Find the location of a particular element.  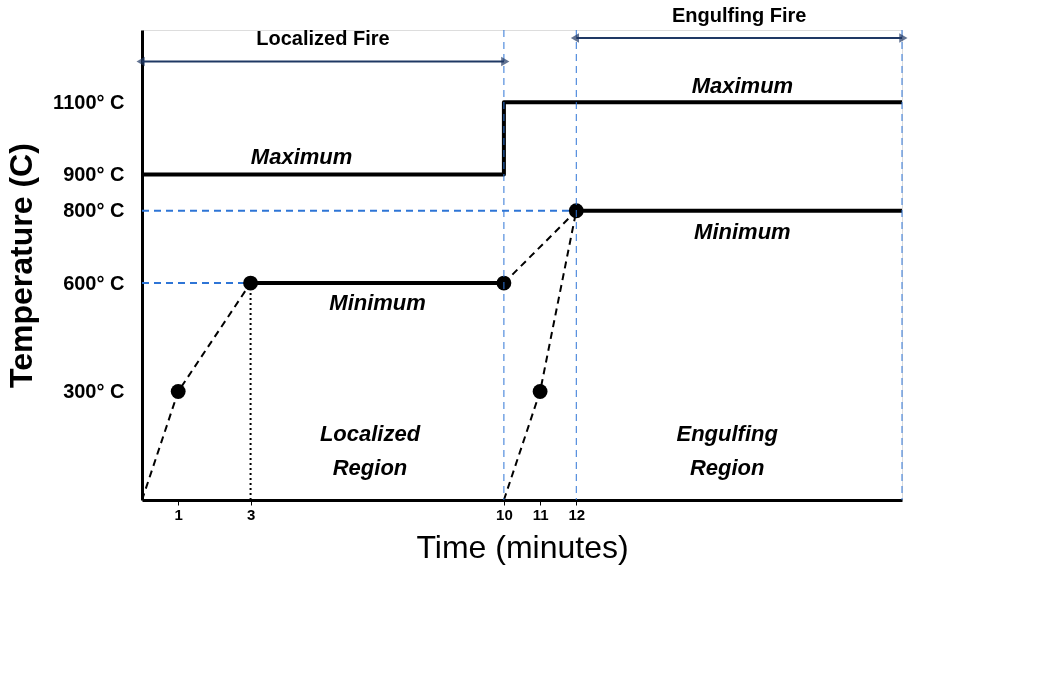

x-tick-label: 10 is located at coordinates (504, 514).